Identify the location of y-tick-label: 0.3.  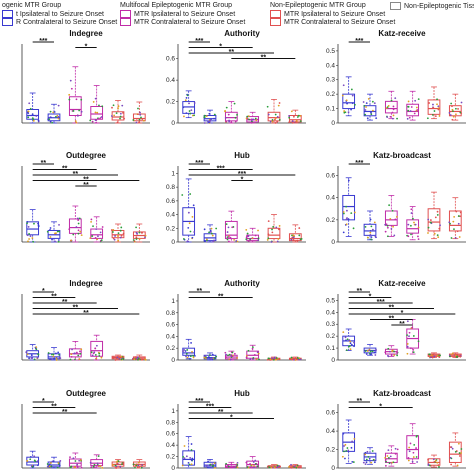
(330, 324).